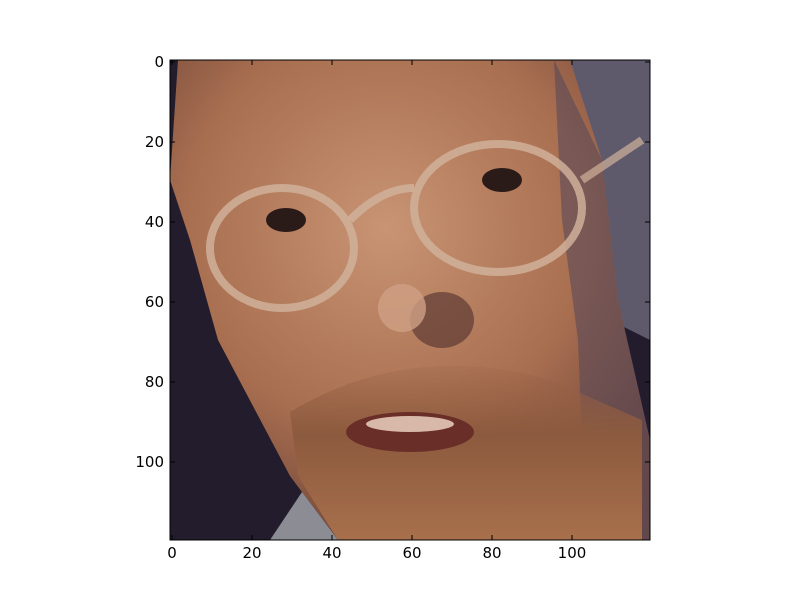 The image size is (800, 600). What do you see at coordinates (154, 302) in the screenshot?
I see `y-tick-label: 60` at bounding box center [154, 302].